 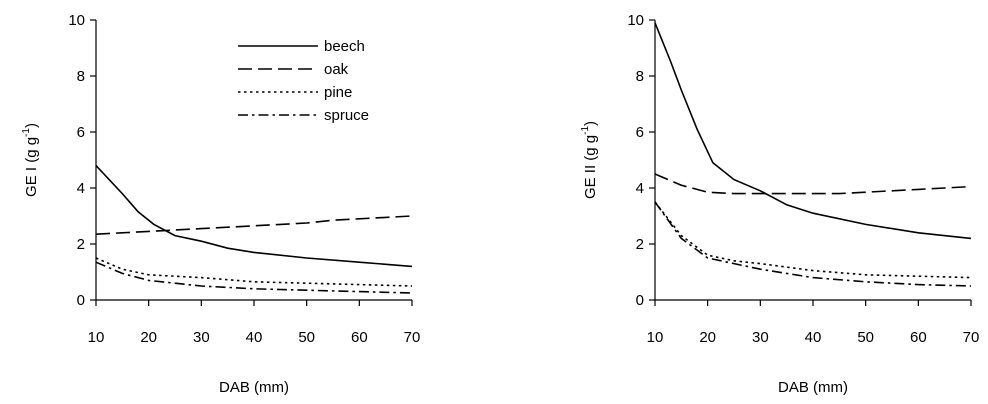 What do you see at coordinates (813, 244) in the screenshot?
I see `chart-1-series-spruce` at bounding box center [813, 244].